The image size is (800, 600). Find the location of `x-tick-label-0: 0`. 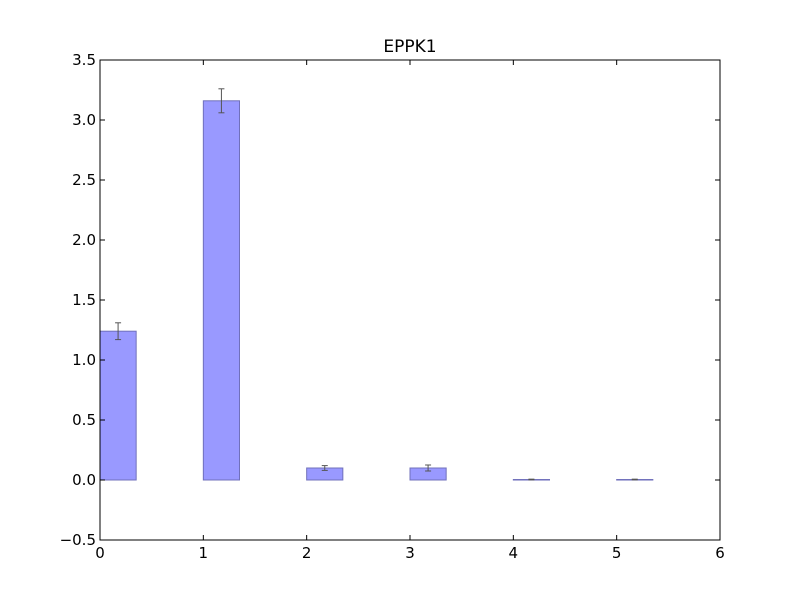

x-tick-label-0: 0 is located at coordinates (100, 553).